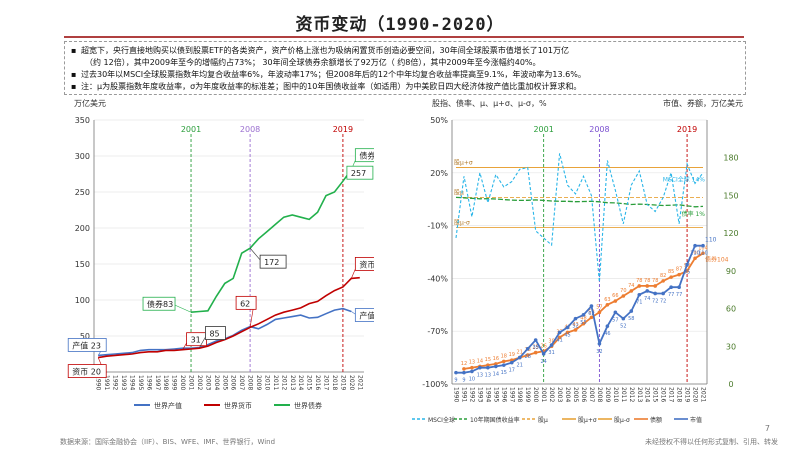 This screenshot has width=800, height=450. I want to click on stock-value-label: 58, so click(631, 319).